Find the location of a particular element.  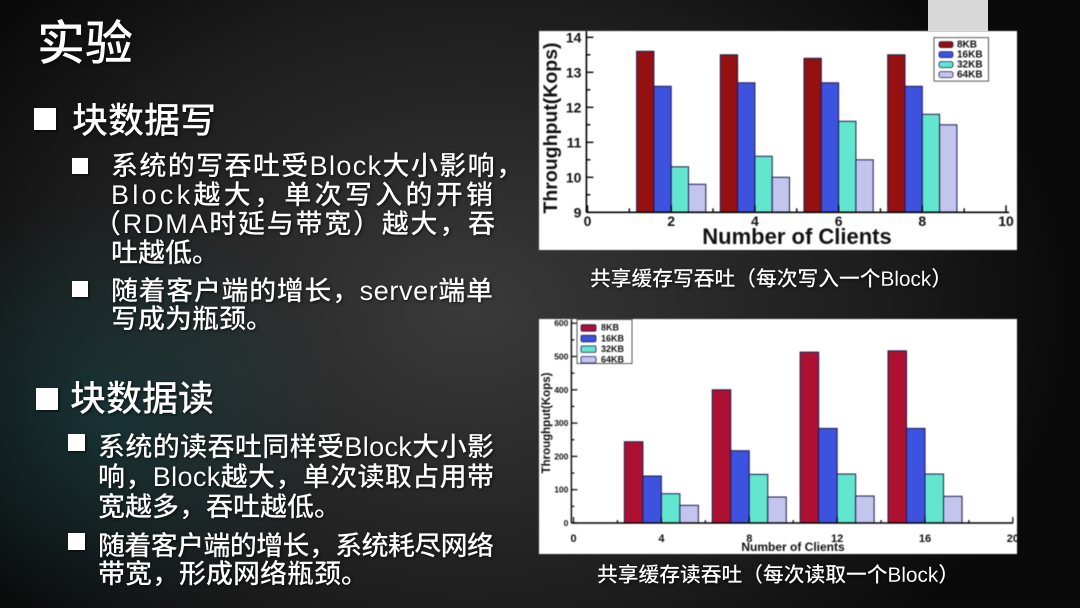

svg-text: 500 is located at coordinates (561, 357).